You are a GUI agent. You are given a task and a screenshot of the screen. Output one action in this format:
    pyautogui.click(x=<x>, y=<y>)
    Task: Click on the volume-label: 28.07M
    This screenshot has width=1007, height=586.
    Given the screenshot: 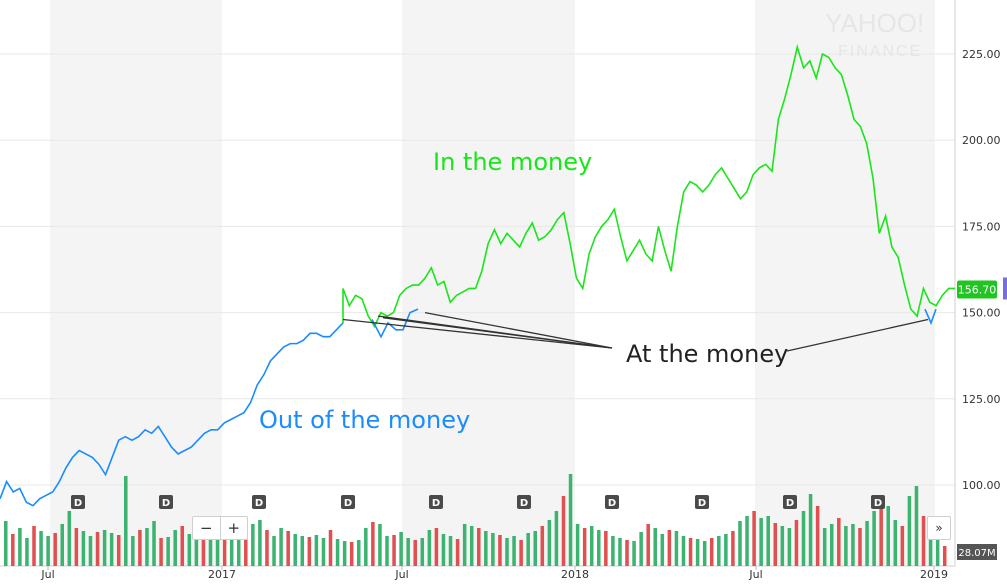 What is the action you would take?
    pyautogui.click(x=976, y=553)
    